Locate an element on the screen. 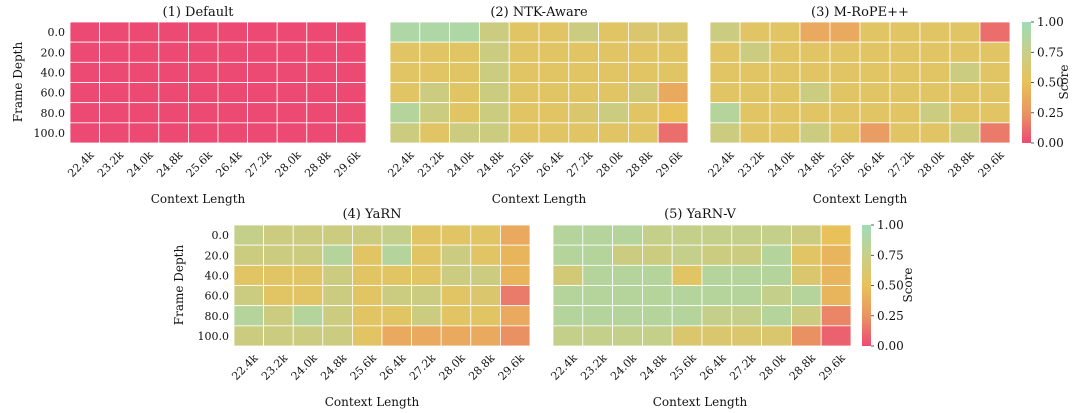 This screenshot has height=413, width=1080. panel-4-ylabel: Frame Depth is located at coordinates (179, 284).